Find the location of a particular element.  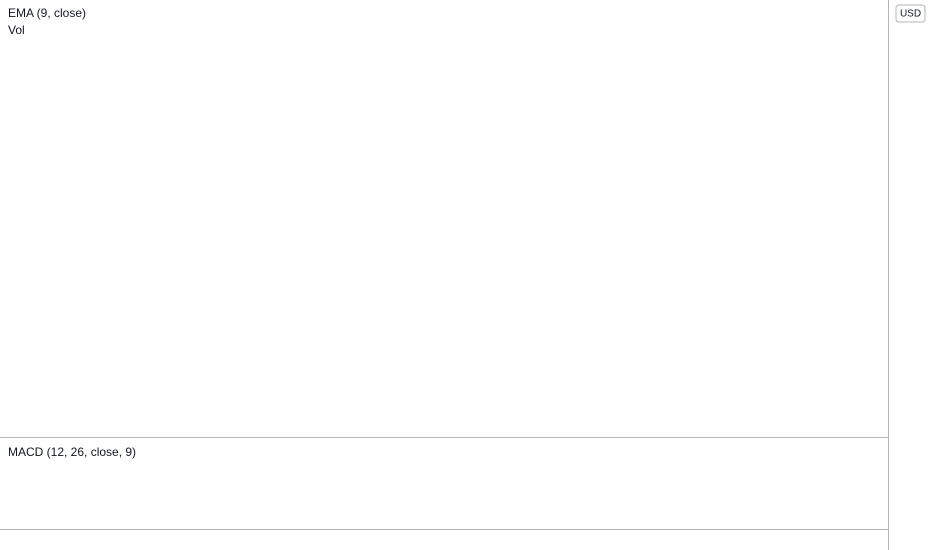

volume-legend: Vol is located at coordinates (16, 30).